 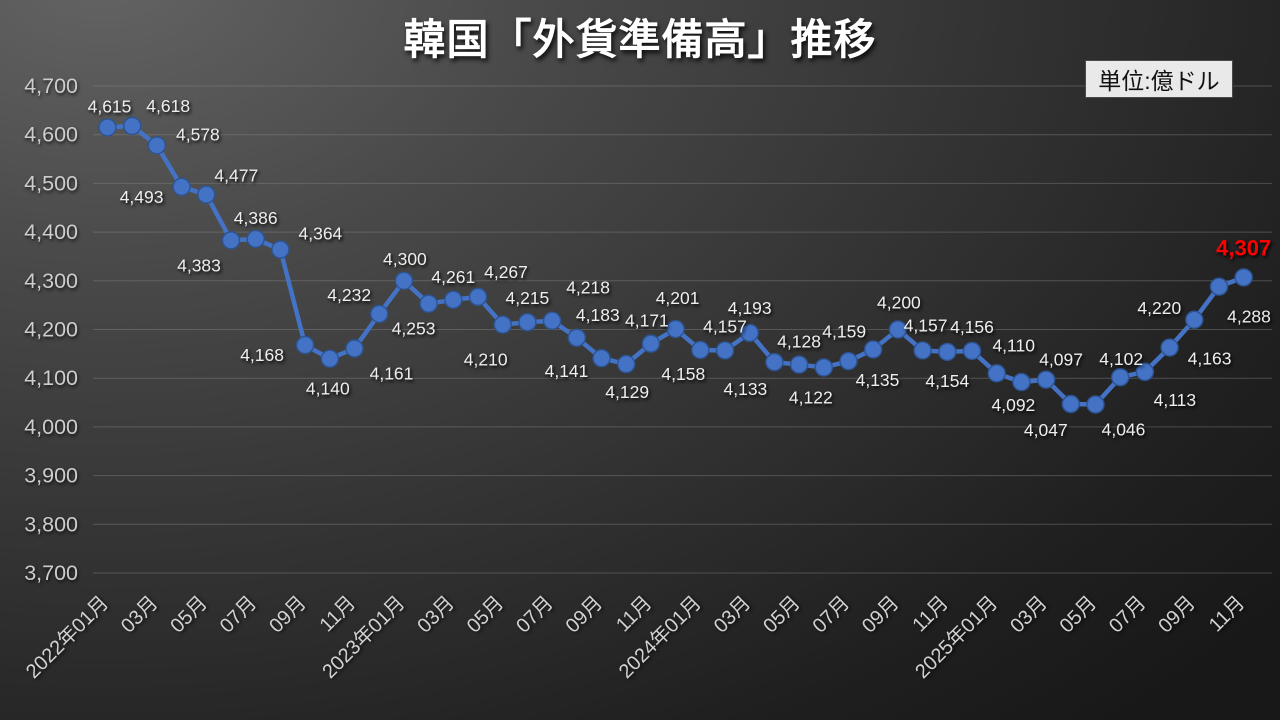 I want to click on data-point-label: 4,159, so click(x=844, y=331).